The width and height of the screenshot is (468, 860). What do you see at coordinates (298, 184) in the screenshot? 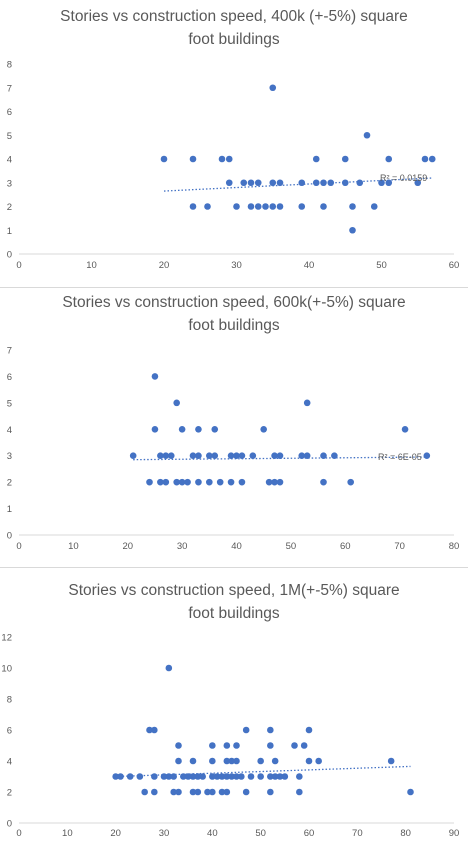
I see `trendline` at bounding box center [298, 184].